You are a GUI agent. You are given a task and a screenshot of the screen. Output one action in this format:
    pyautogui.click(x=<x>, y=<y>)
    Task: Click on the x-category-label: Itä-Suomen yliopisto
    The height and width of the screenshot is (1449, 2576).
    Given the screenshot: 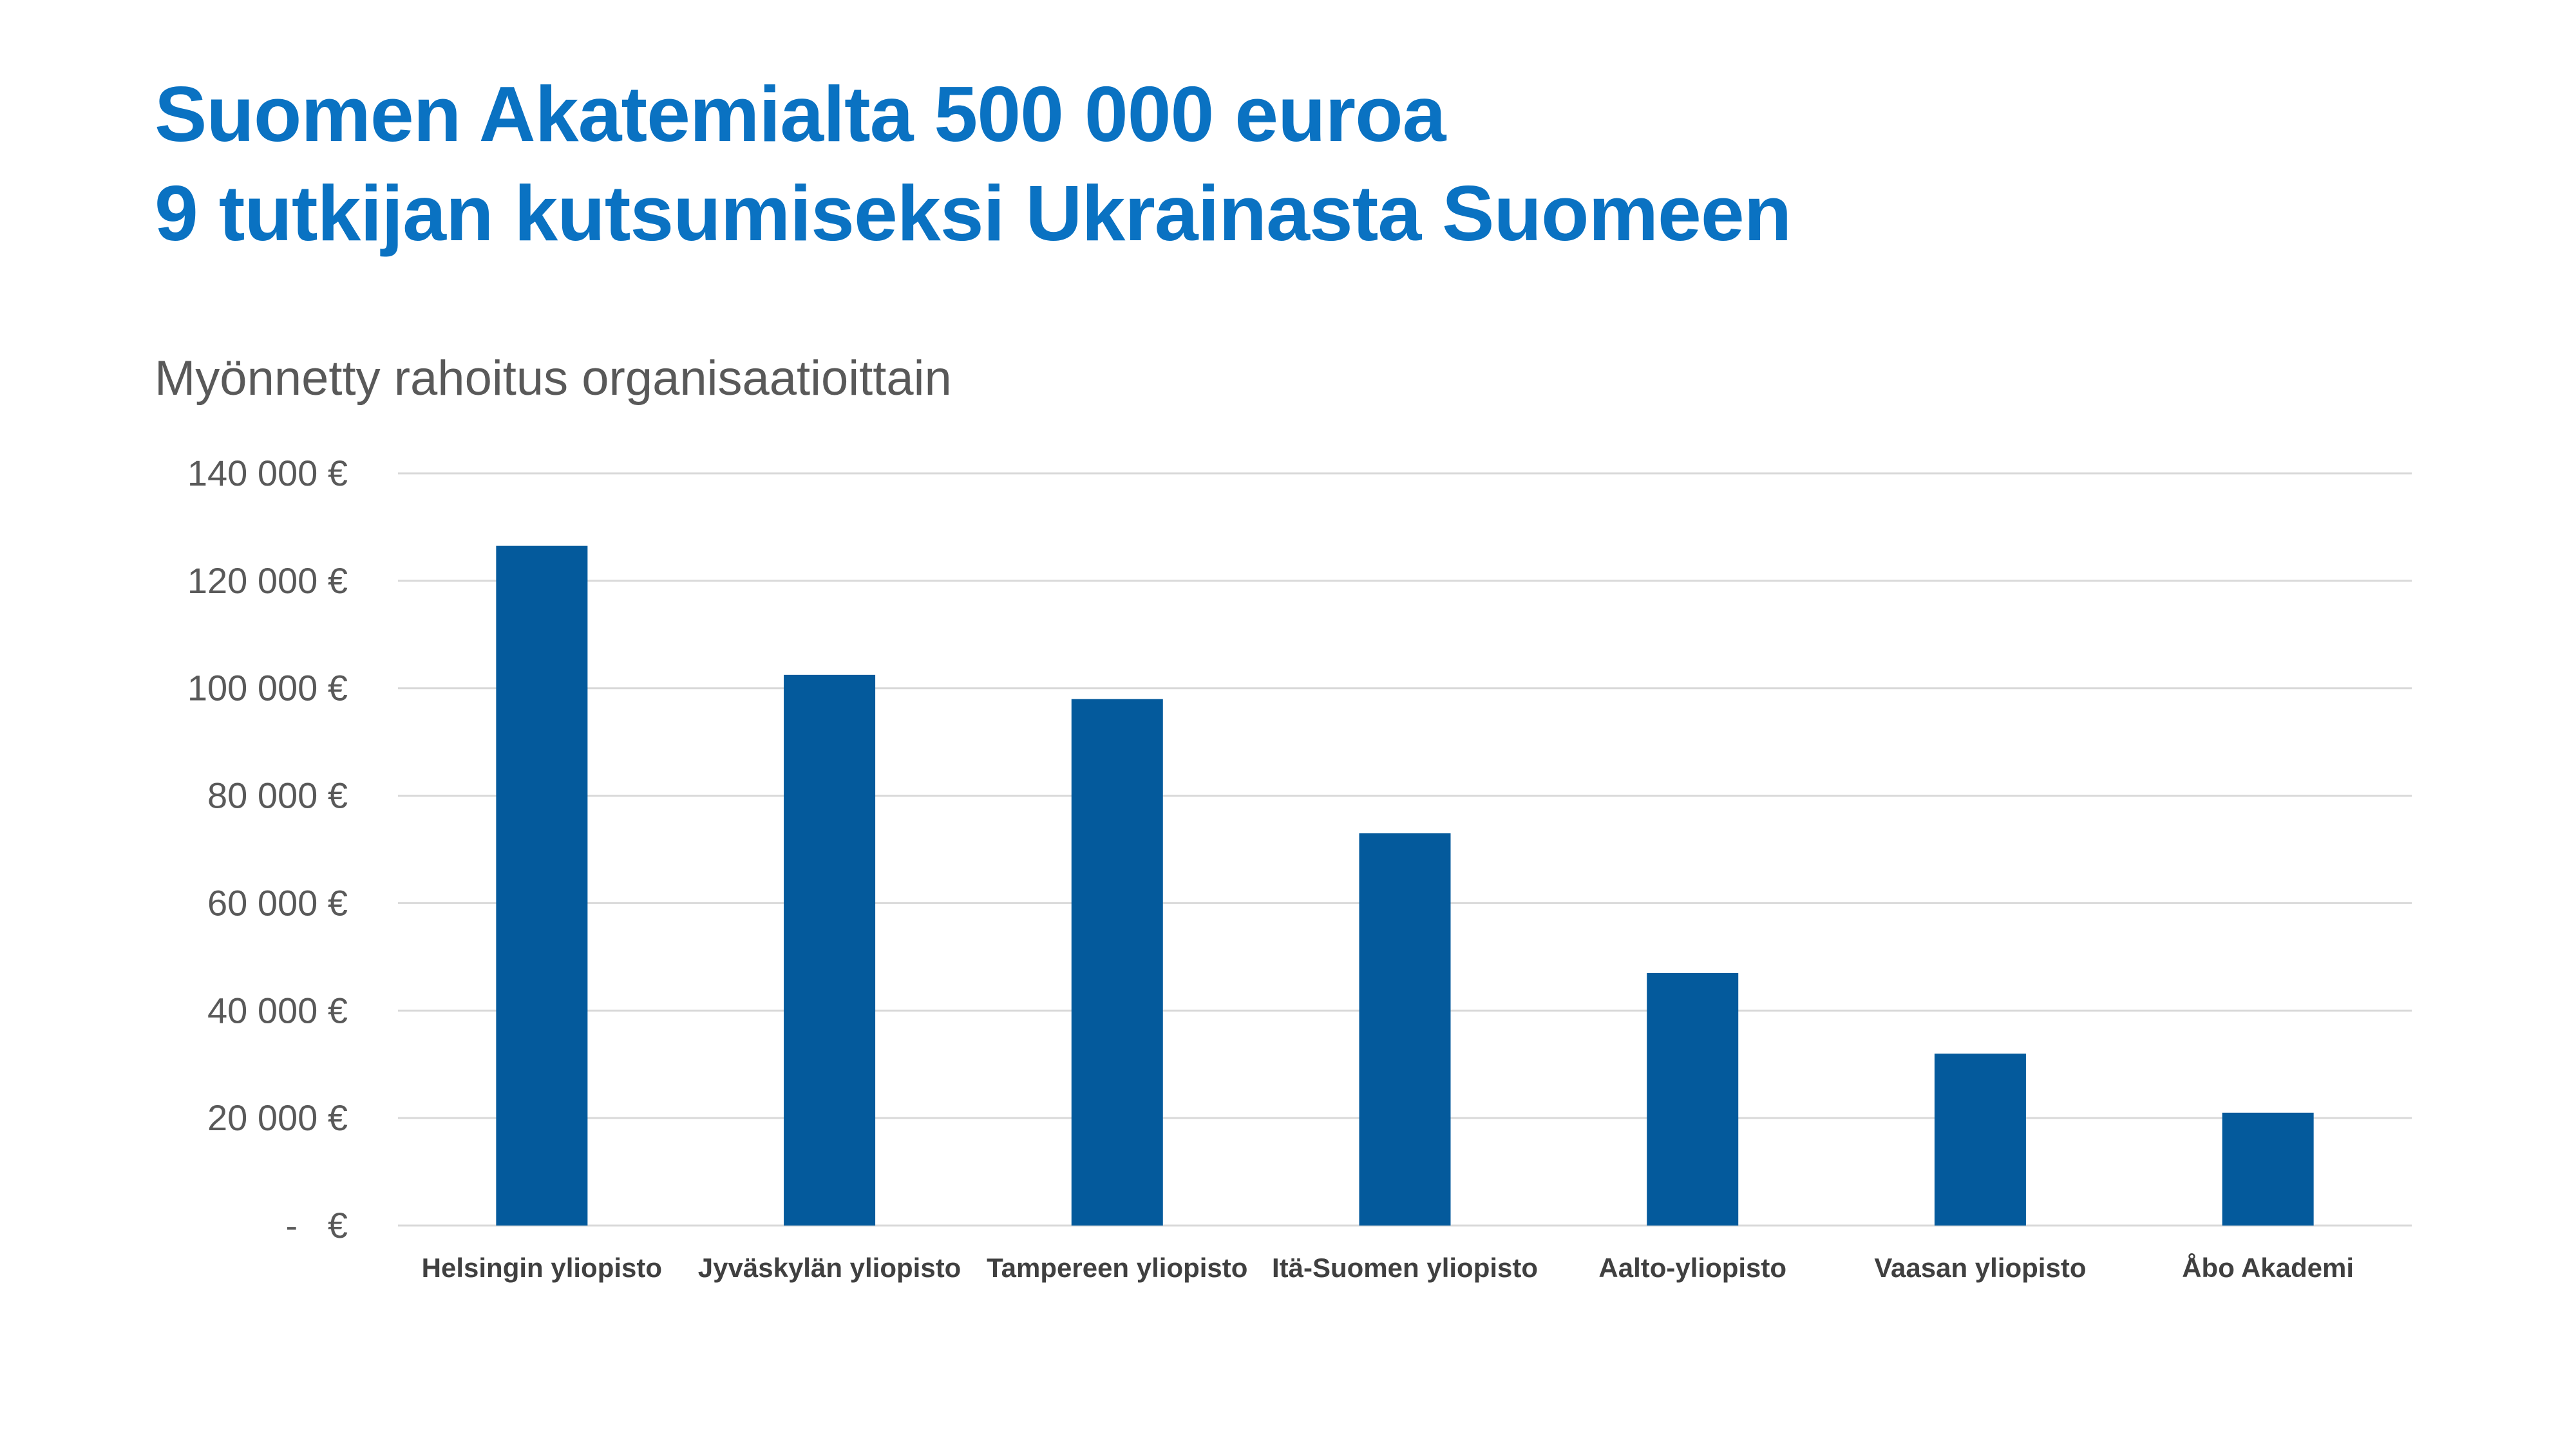 What is the action you would take?
    pyautogui.click(x=1405, y=1268)
    